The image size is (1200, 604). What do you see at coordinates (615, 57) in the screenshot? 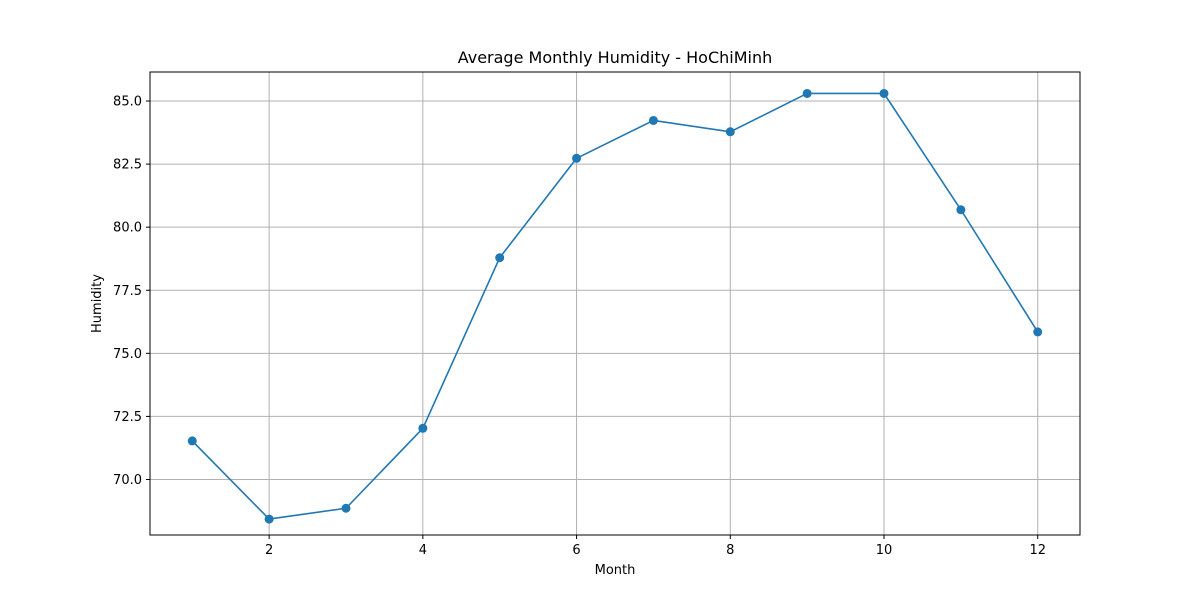
I see `chart-title: Average Monthly Humidity - HoChiMinh` at bounding box center [615, 57].